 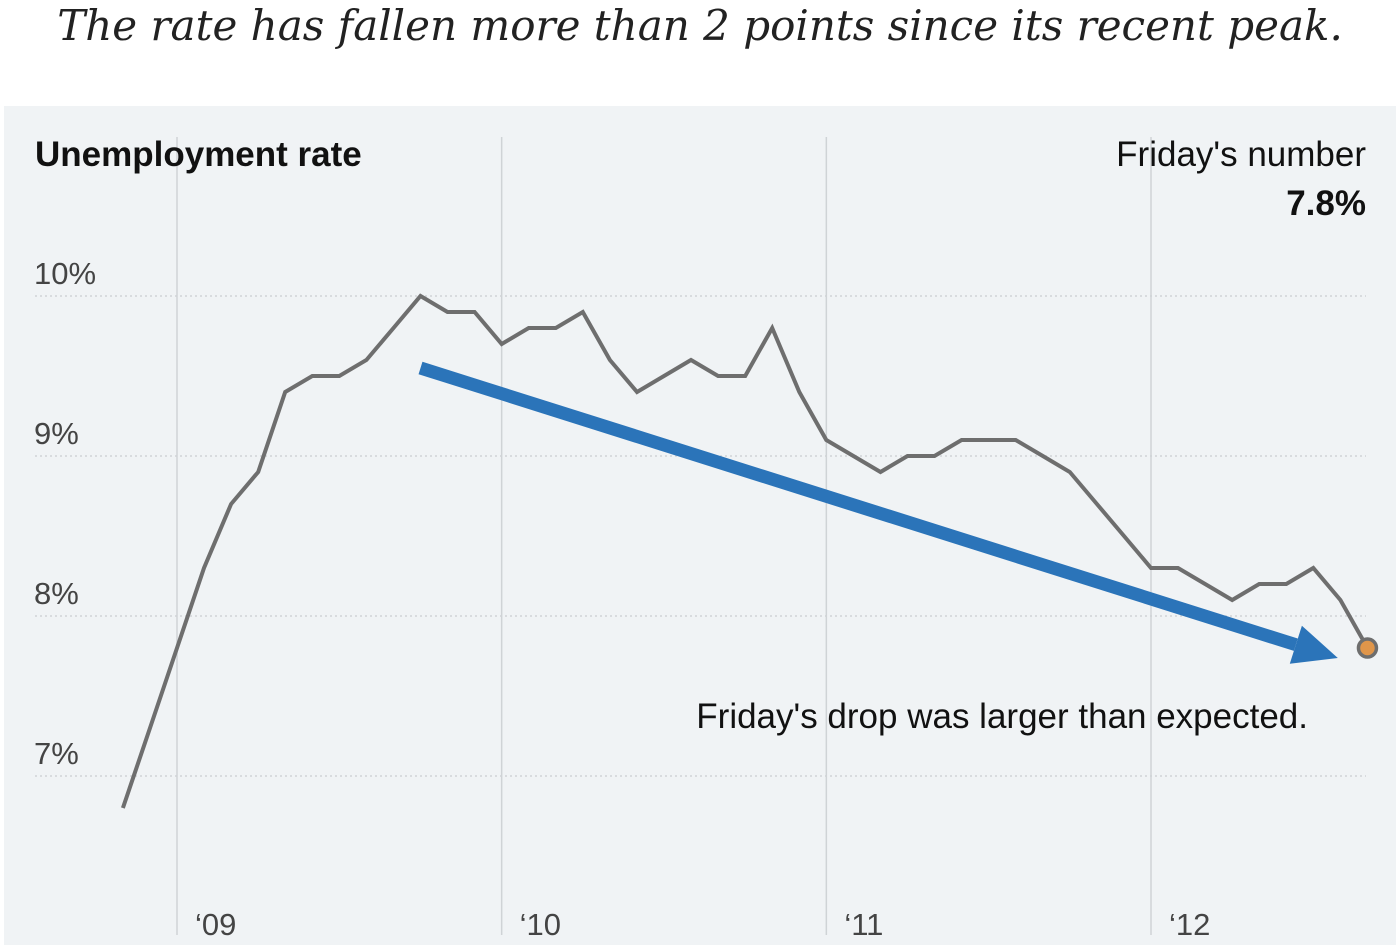 I want to click on x-tick-label: ‘11, so click(x=863, y=924).